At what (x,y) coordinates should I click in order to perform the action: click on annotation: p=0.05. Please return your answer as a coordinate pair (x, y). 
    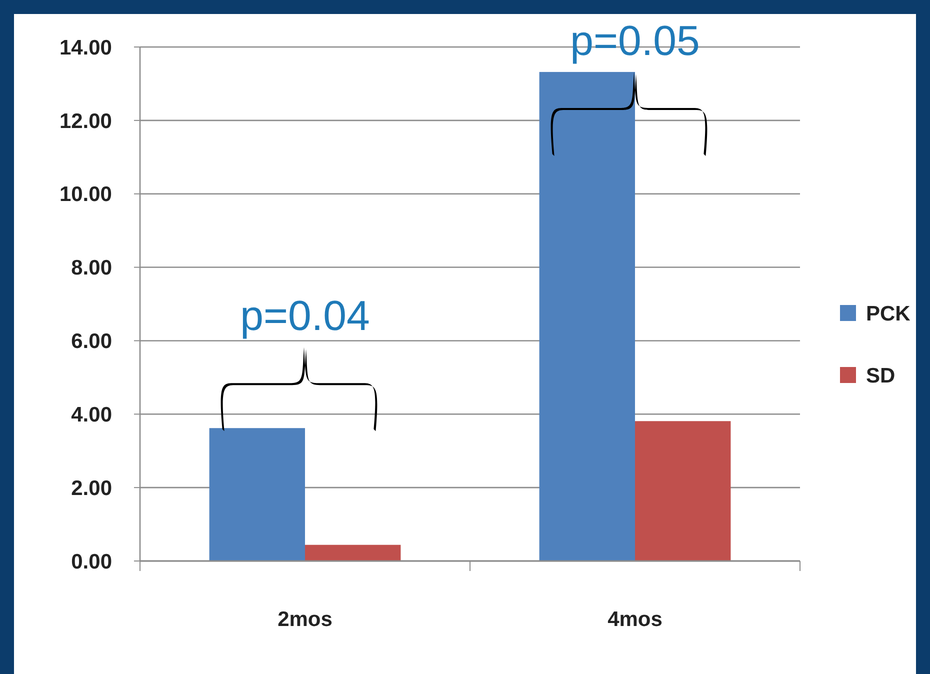
    Looking at the image, I should click on (635, 40).